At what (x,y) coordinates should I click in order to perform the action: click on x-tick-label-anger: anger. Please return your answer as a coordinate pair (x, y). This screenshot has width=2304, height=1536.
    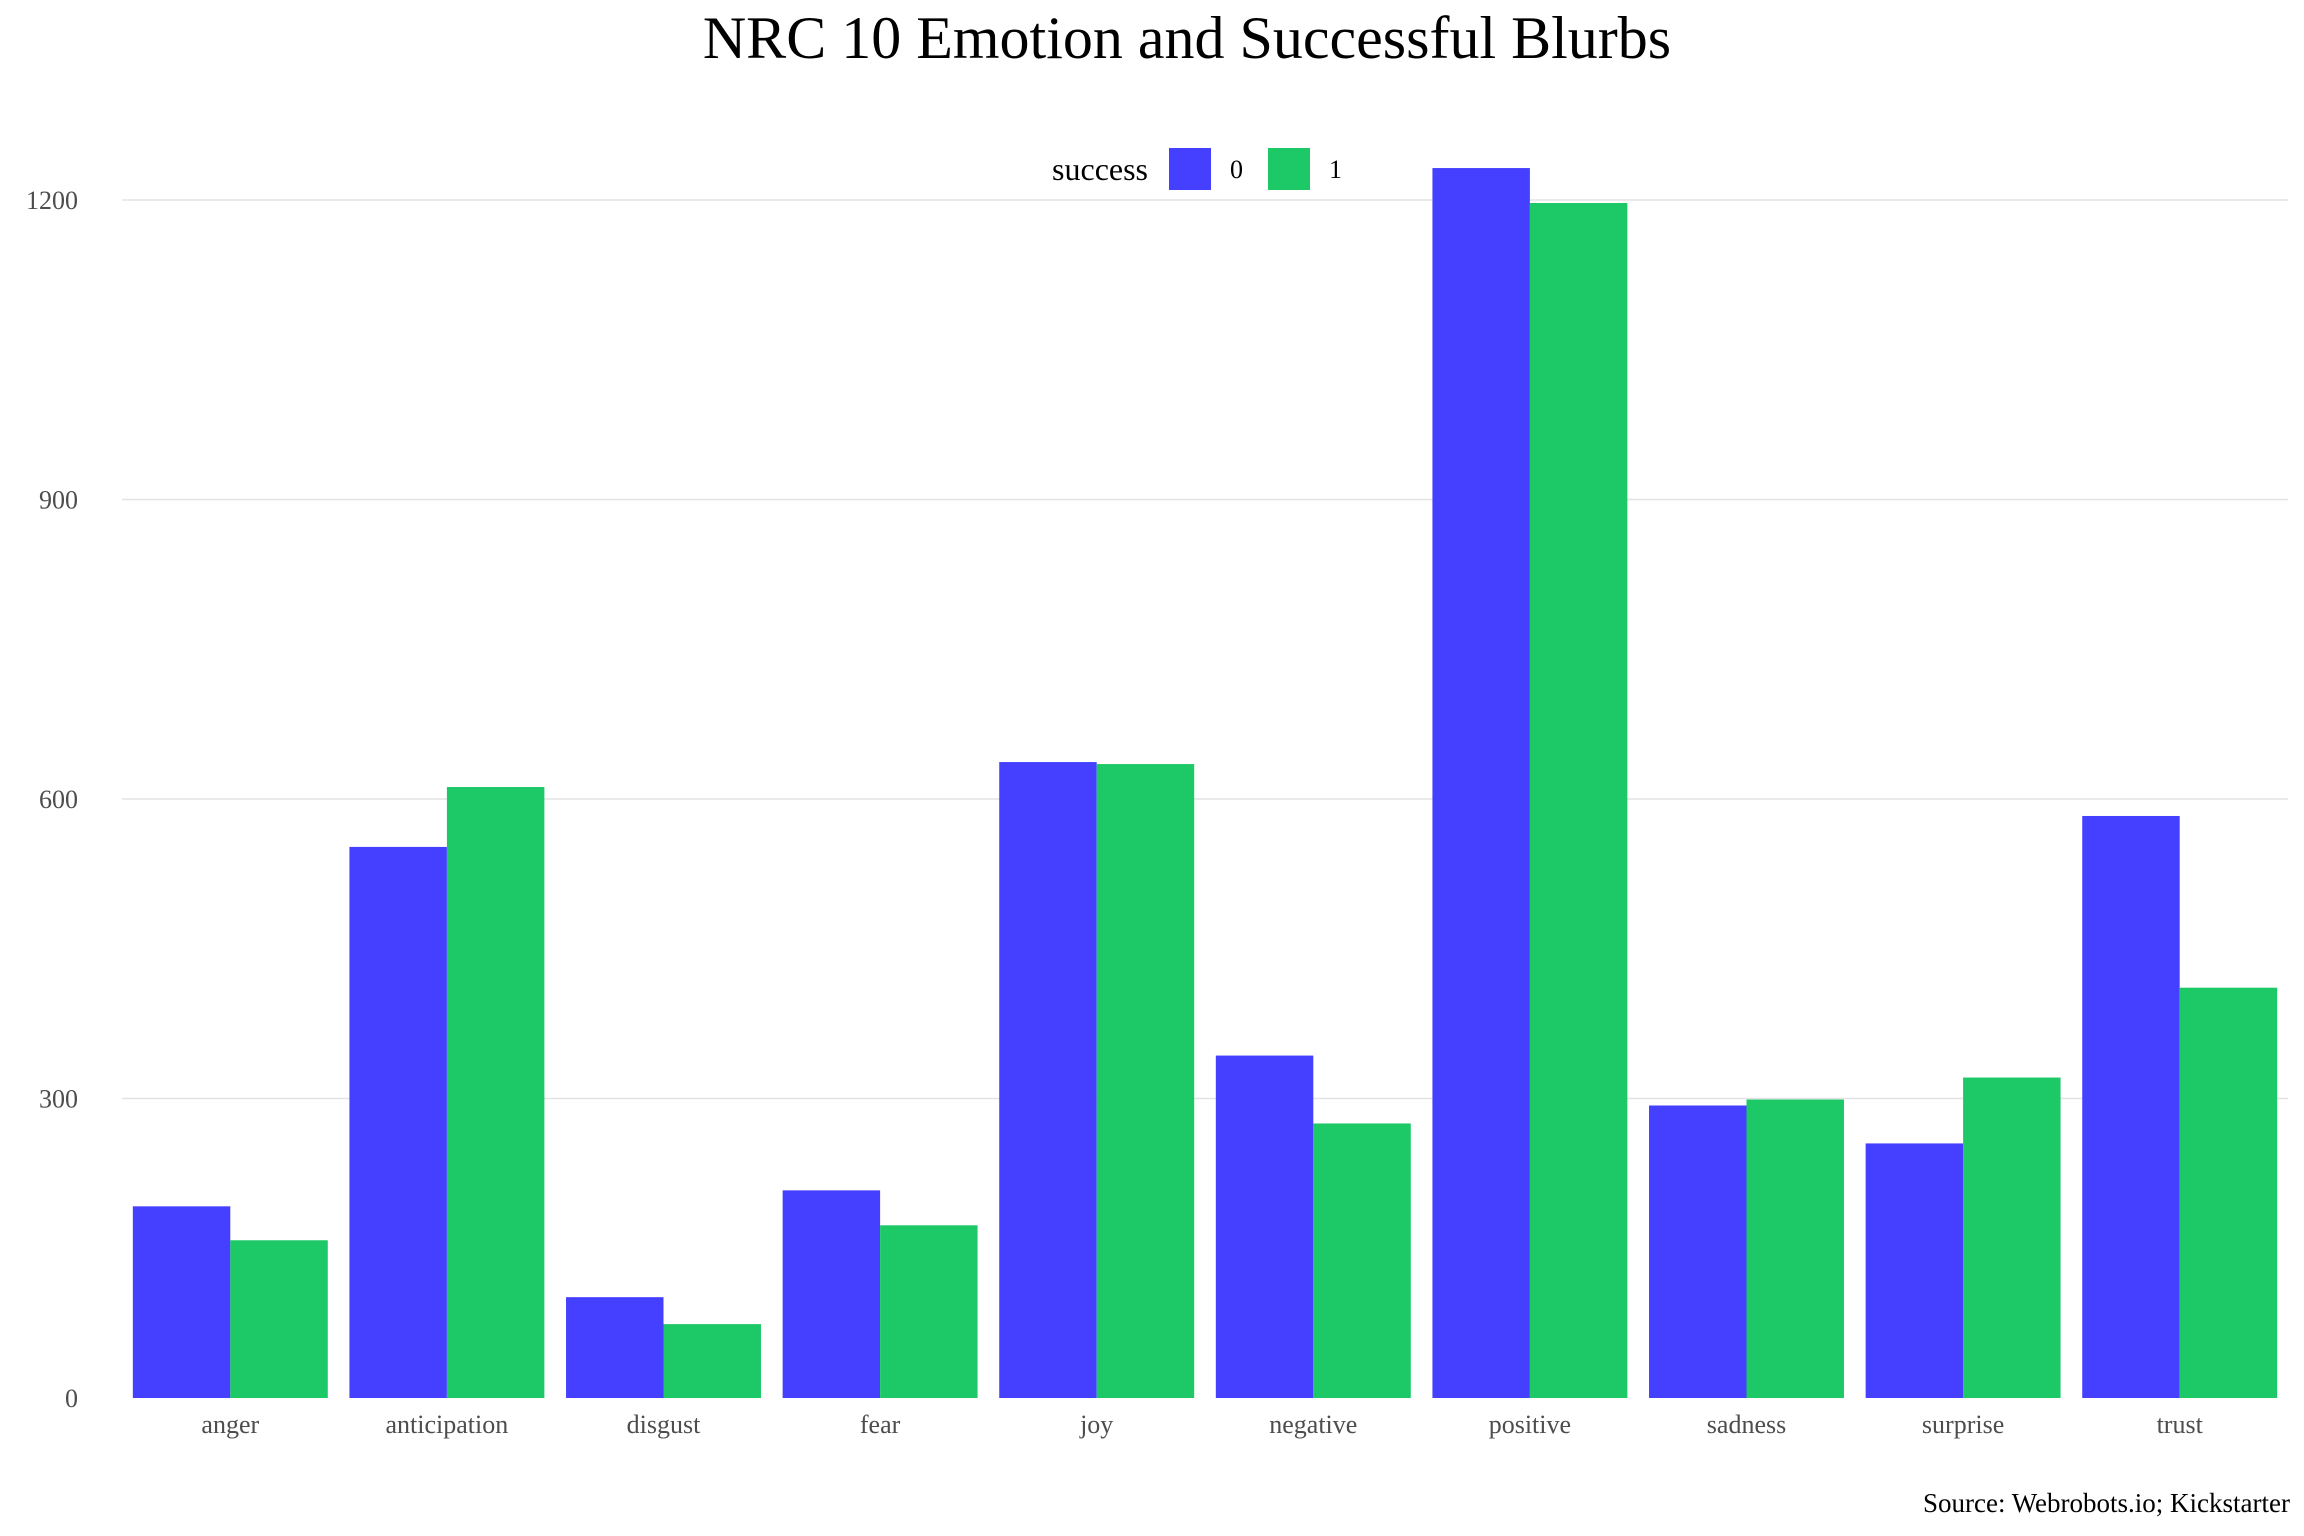
    Looking at the image, I should click on (230, 1424).